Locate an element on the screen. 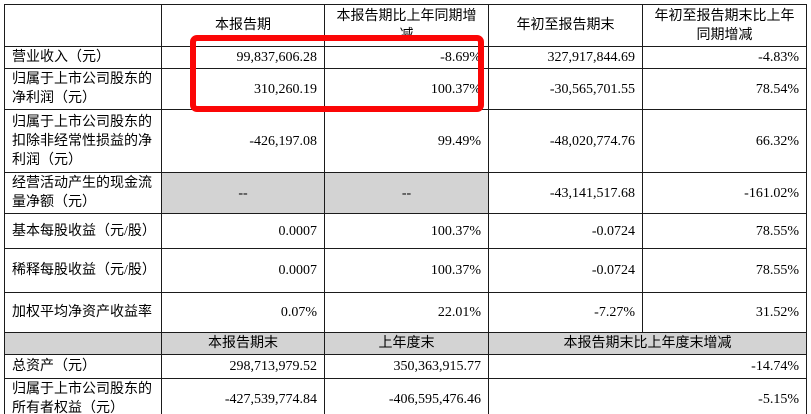 This screenshot has height=414, width=811. cell-period-end: -427,539,774.84 is located at coordinates (243, 396).